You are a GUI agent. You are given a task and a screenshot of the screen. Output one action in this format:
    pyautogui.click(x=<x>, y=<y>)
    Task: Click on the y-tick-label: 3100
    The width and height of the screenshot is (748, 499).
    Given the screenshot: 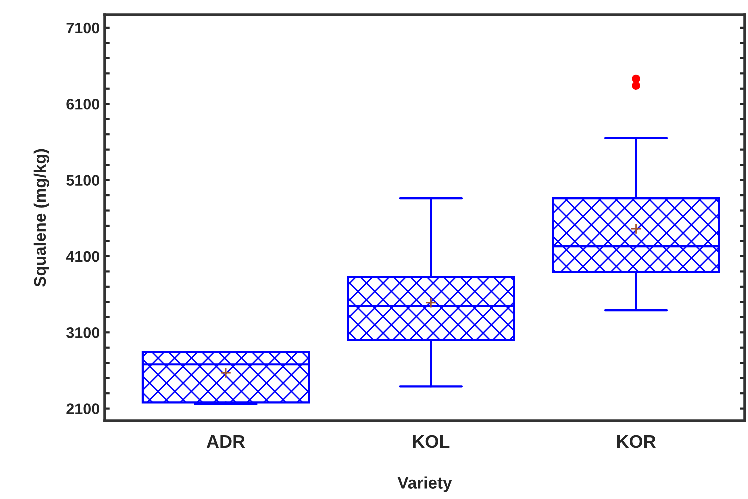 What is the action you would take?
    pyautogui.click(x=83, y=333)
    